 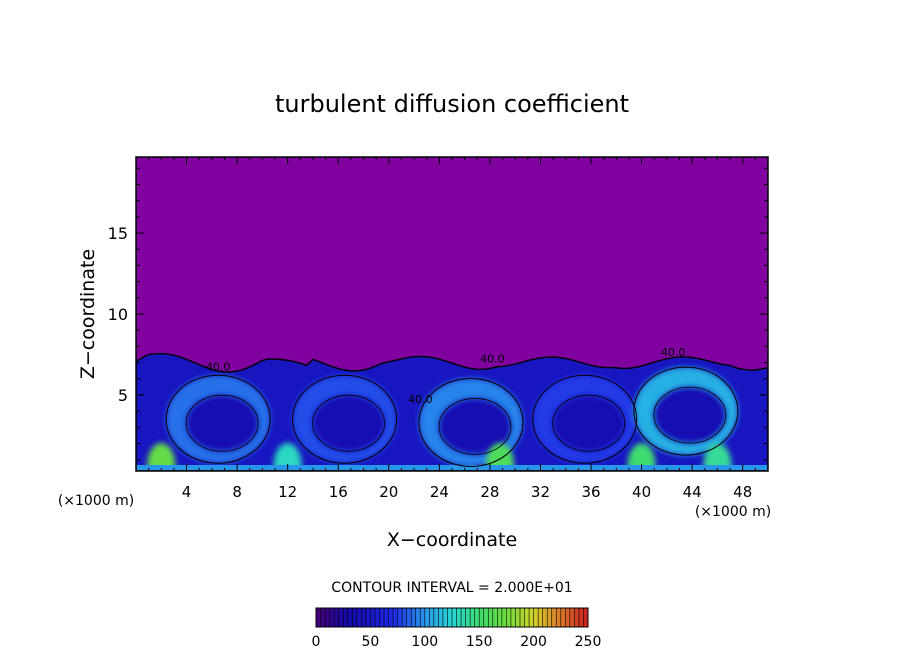 What do you see at coordinates (742, 492) in the screenshot?
I see `x-tick-label: 48` at bounding box center [742, 492].